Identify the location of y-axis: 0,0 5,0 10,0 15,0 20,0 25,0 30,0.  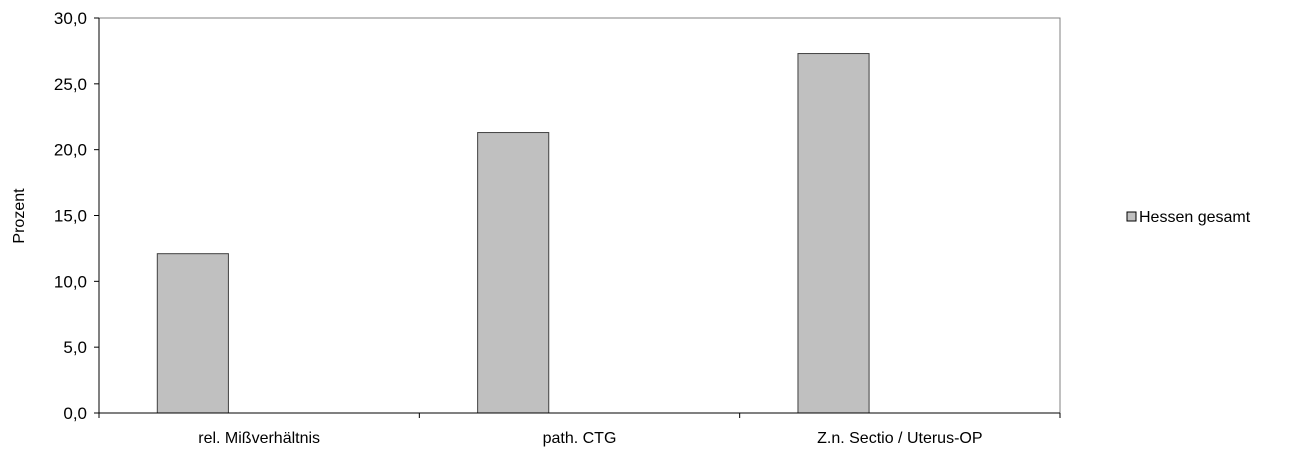
(77, 216).